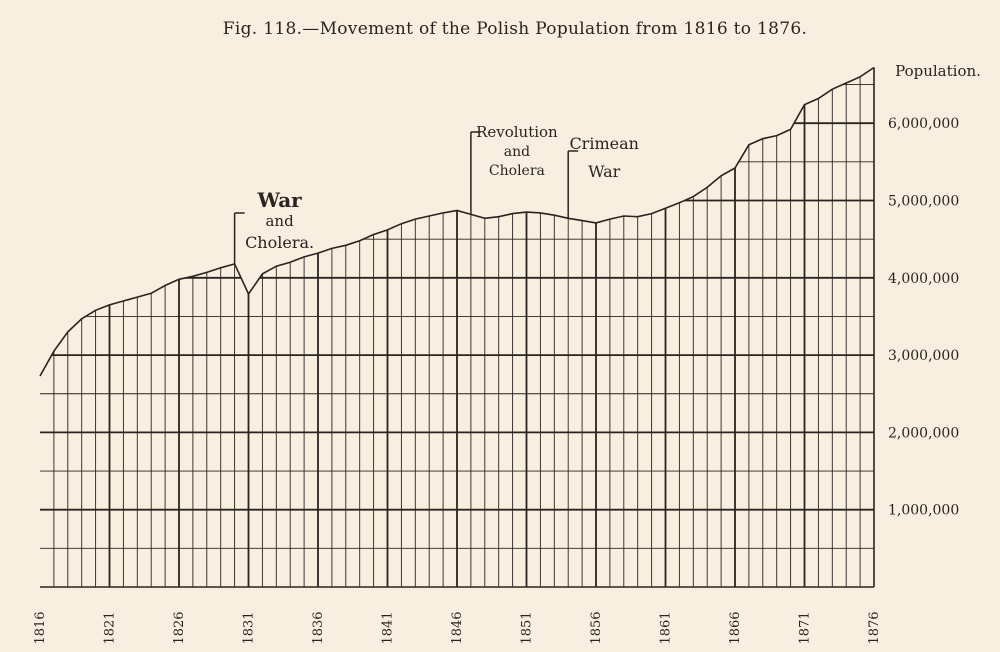 This screenshot has height=652, width=1000. What do you see at coordinates (596, 627) in the screenshot?
I see `x-tick-label: 1856` at bounding box center [596, 627].